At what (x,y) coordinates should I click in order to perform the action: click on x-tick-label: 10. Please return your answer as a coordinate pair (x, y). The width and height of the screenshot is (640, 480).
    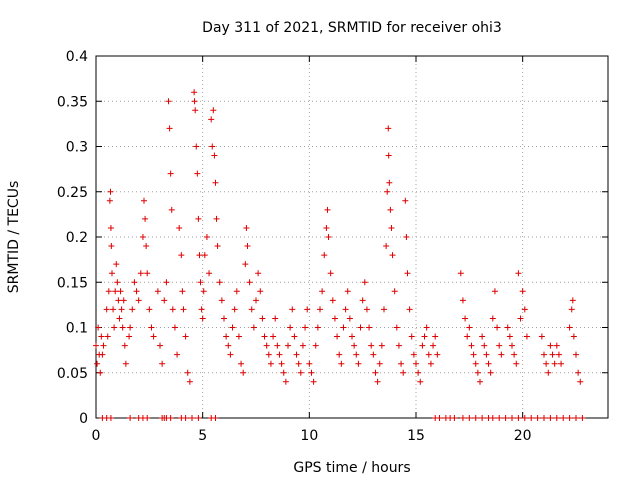
    Looking at the image, I should click on (309, 436).